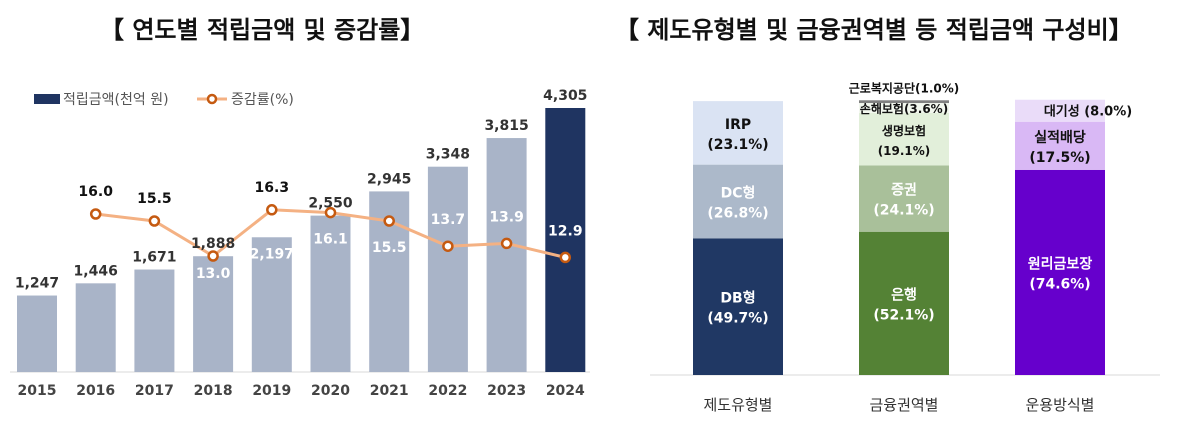 The width and height of the screenshot is (1200, 430). I want to click on bar-value-label-2020: 2,550, so click(330, 204).